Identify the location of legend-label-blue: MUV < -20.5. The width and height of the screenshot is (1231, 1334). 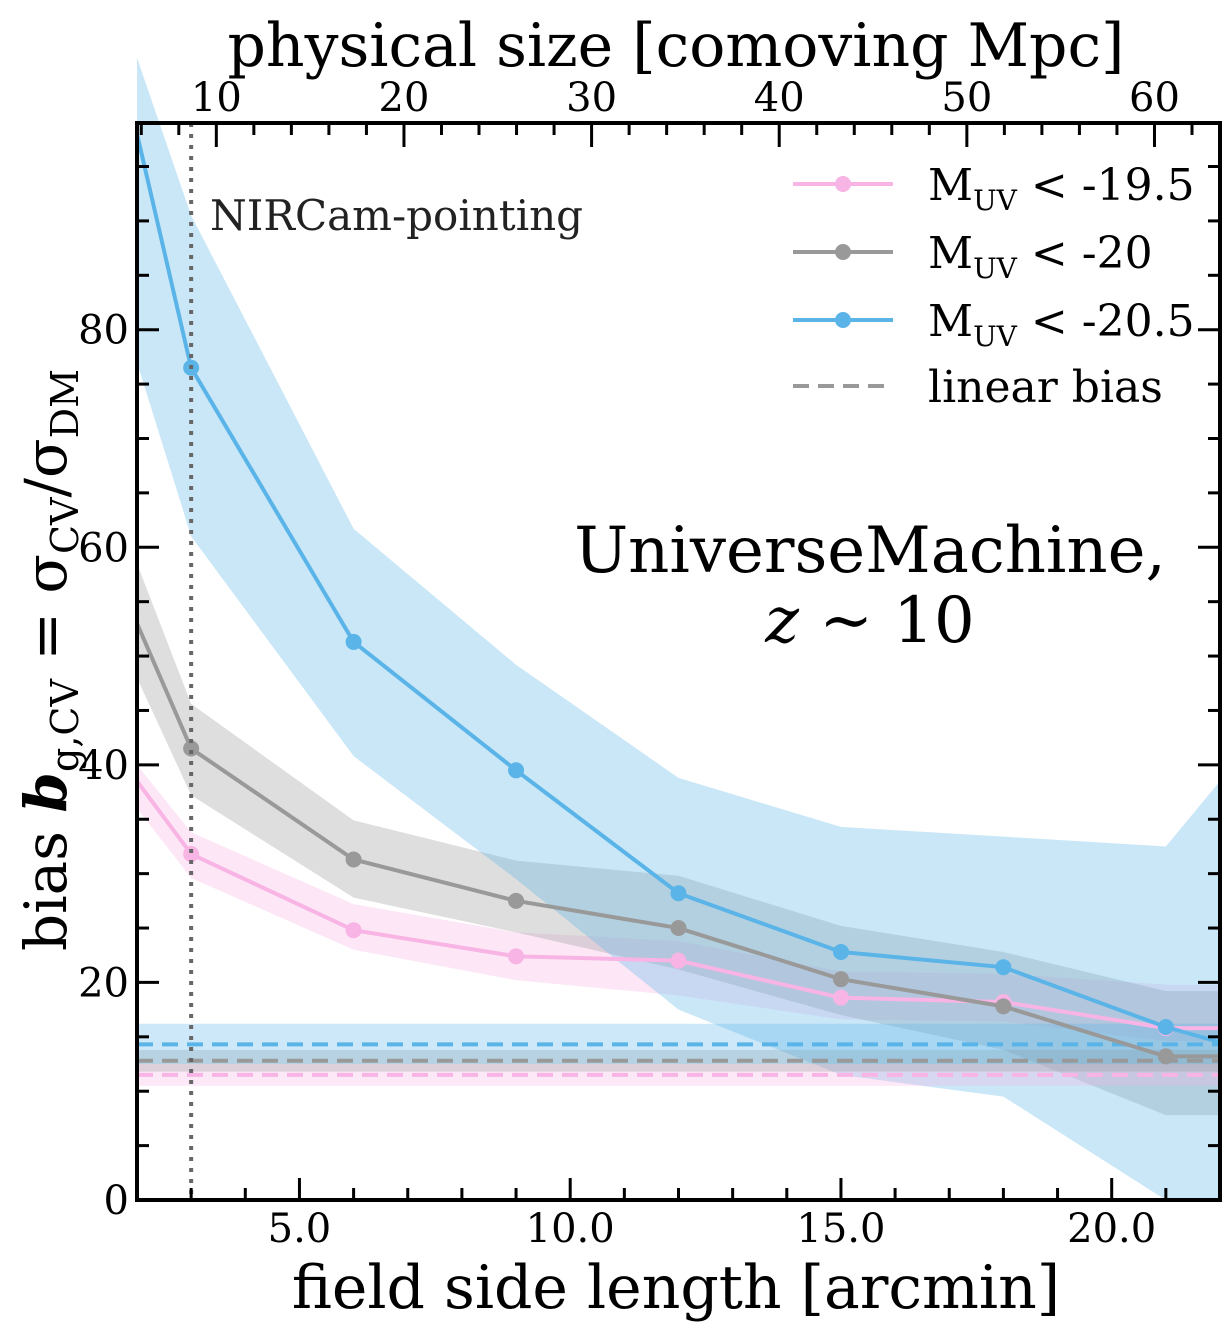
(1061, 324).